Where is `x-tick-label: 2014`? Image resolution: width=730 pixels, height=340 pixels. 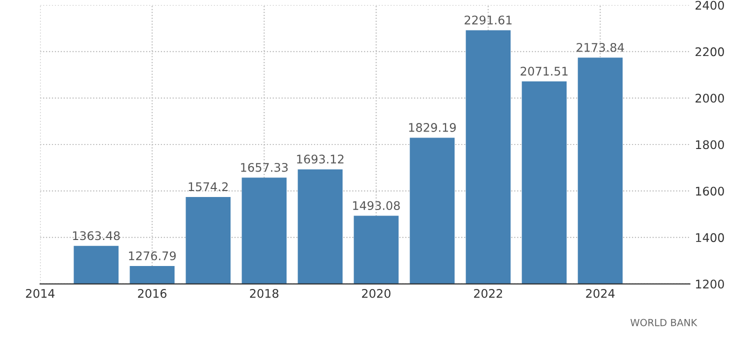
x-tick-label: 2014 is located at coordinates (40, 293).